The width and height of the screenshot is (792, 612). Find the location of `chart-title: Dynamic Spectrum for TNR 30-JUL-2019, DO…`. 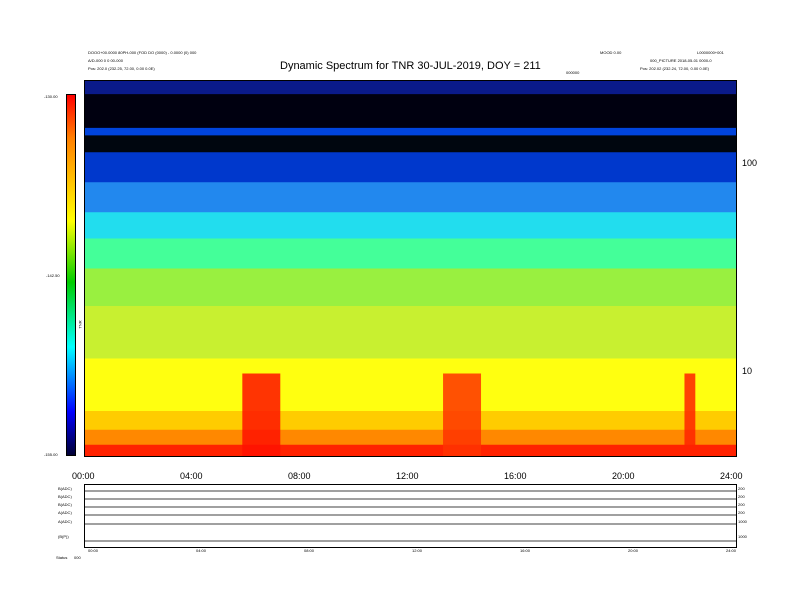

chart-title: Dynamic Spectrum for TNR 30-JUL-2019, DO… is located at coordinates (410, 66).